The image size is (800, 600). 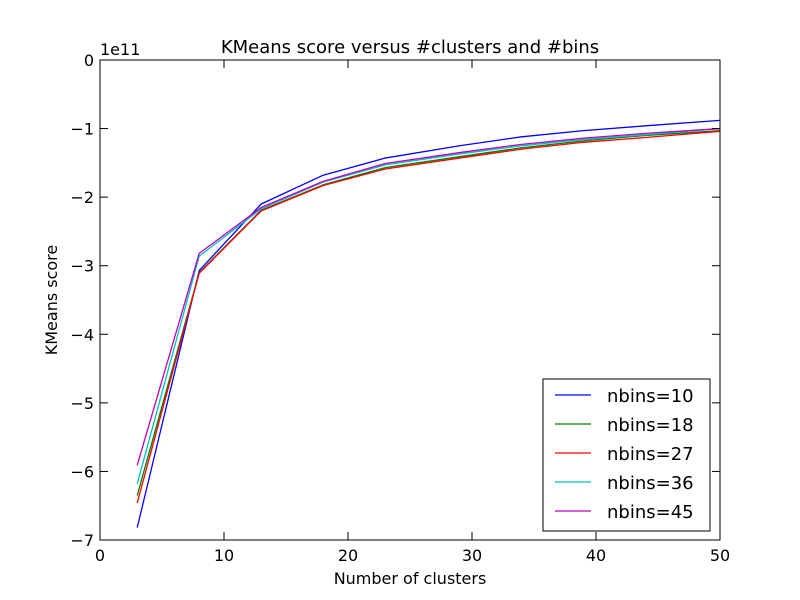 I want to click on y-axis-offset-label: 1e11, so click(x=120, y=49).